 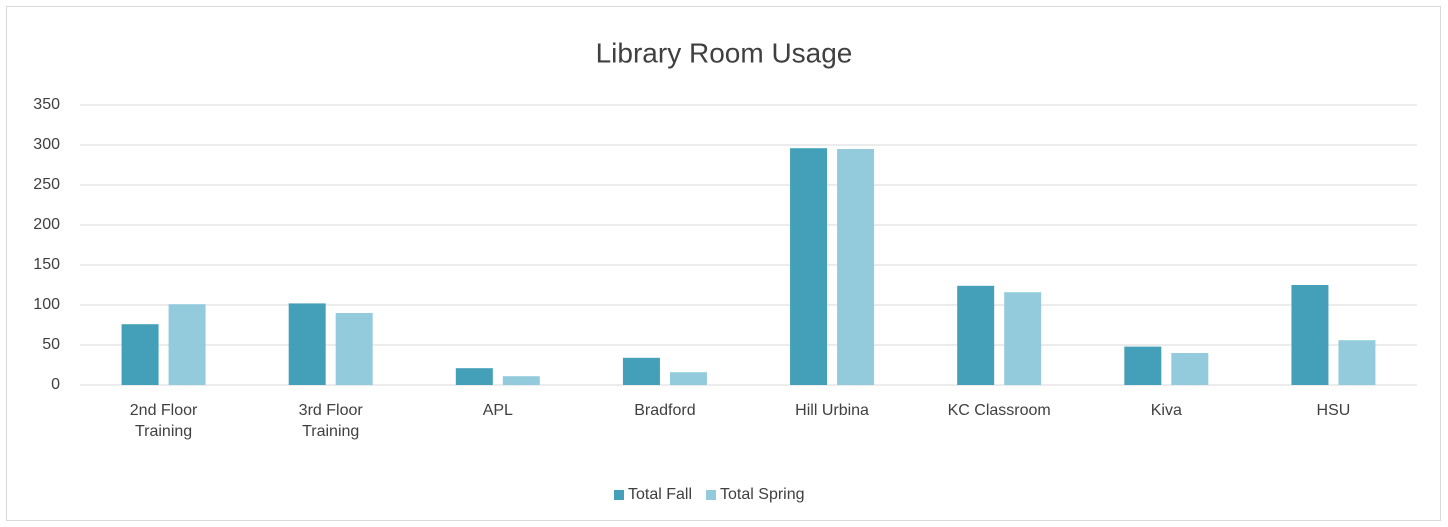 What do you see at coordinates (46, 184) in the screenshot?
I see `y-tick-label: 250` at bounding box center [46, 184].